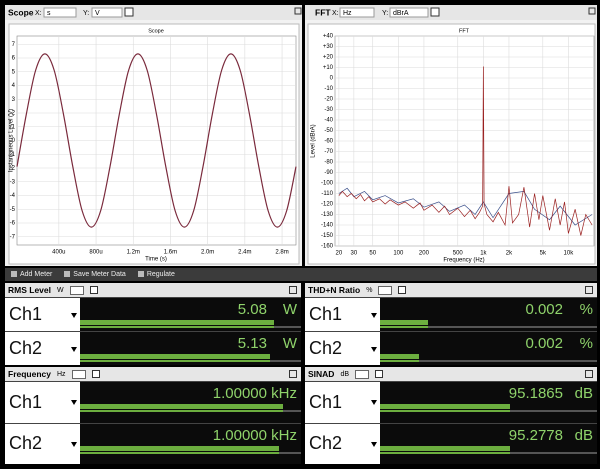  Describe the element at coordinates (153, 290) in the screenshot. I see `meter-header: RMS Level W` at that location.